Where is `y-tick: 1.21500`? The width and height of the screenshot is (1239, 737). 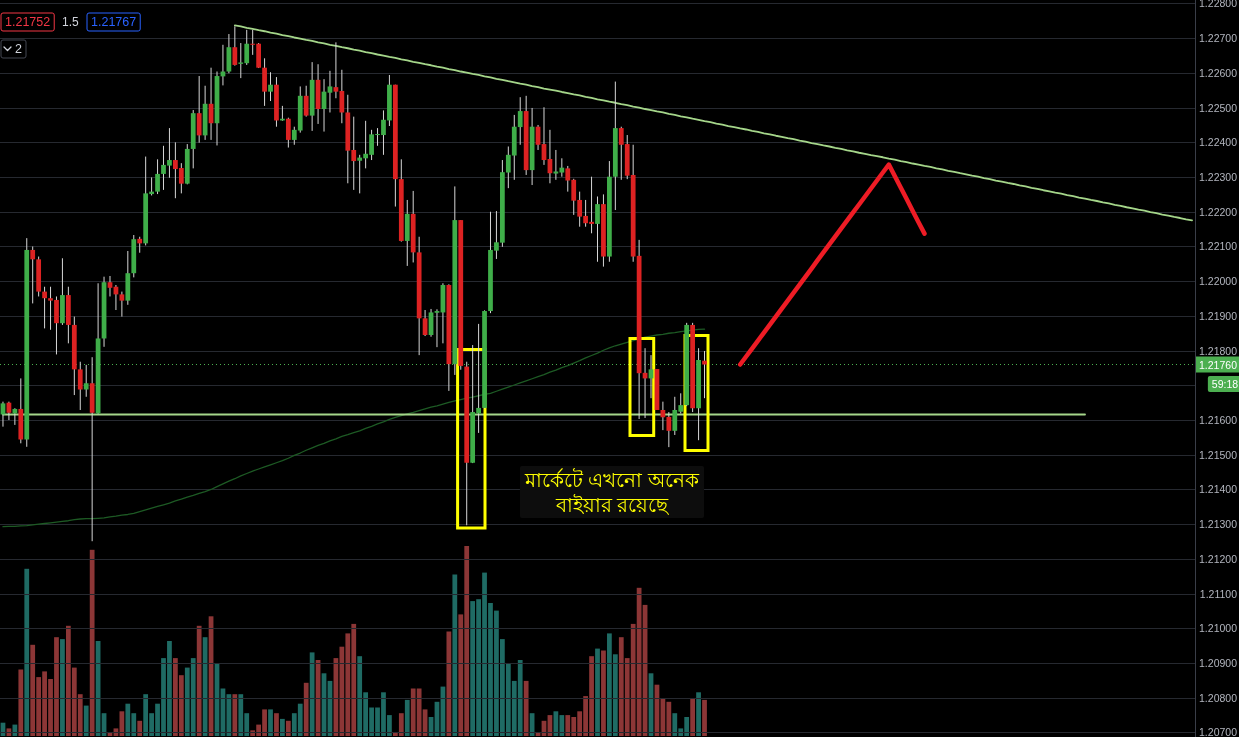 y-tick: 1.21500 is located at coordinates (1218, 454).